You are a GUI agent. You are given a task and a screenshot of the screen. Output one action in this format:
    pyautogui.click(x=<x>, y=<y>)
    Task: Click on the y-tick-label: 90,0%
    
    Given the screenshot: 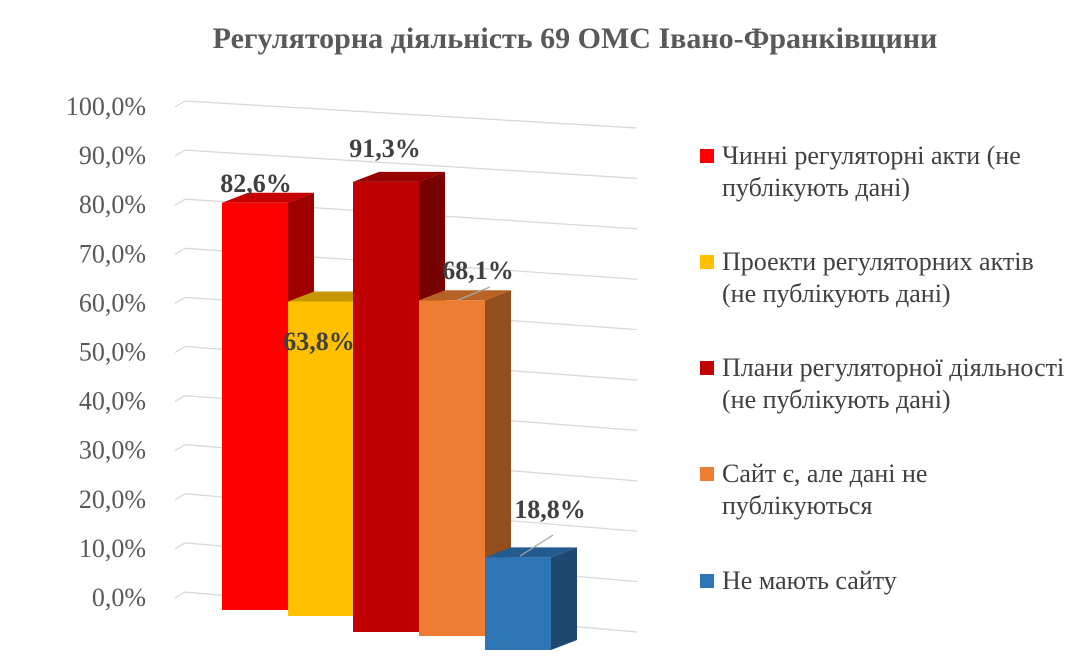 What is the action you would take?
    pyautogui.click(x=112, y=155)
    